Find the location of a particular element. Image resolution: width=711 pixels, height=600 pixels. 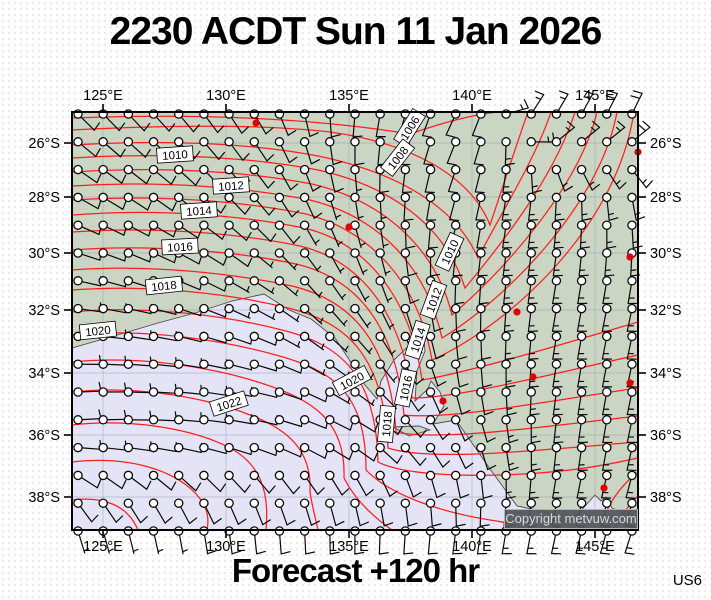

lon-label-bottom: 135°E is located at coordinates (349, 547).